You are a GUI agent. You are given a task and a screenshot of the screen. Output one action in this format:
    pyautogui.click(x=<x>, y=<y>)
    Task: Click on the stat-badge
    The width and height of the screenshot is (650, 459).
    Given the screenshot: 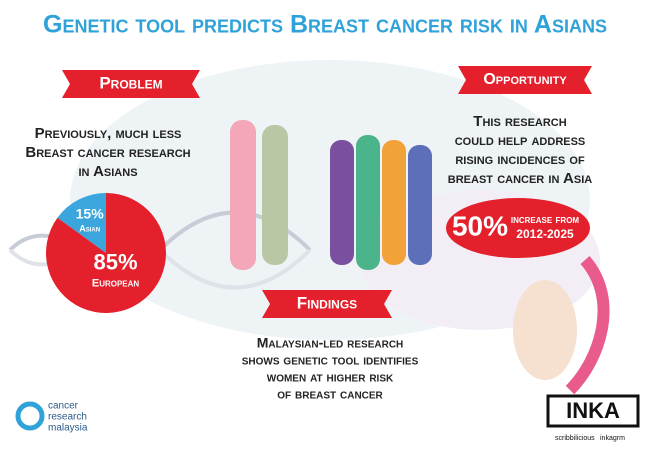 What is the action you would take?
    pyautogui.click(x=518, y=228)
    